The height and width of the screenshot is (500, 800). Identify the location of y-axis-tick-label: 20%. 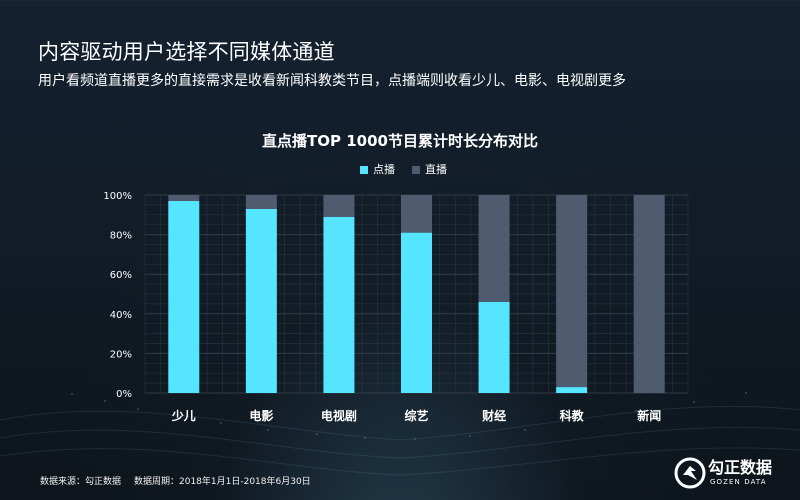
(121, 354).